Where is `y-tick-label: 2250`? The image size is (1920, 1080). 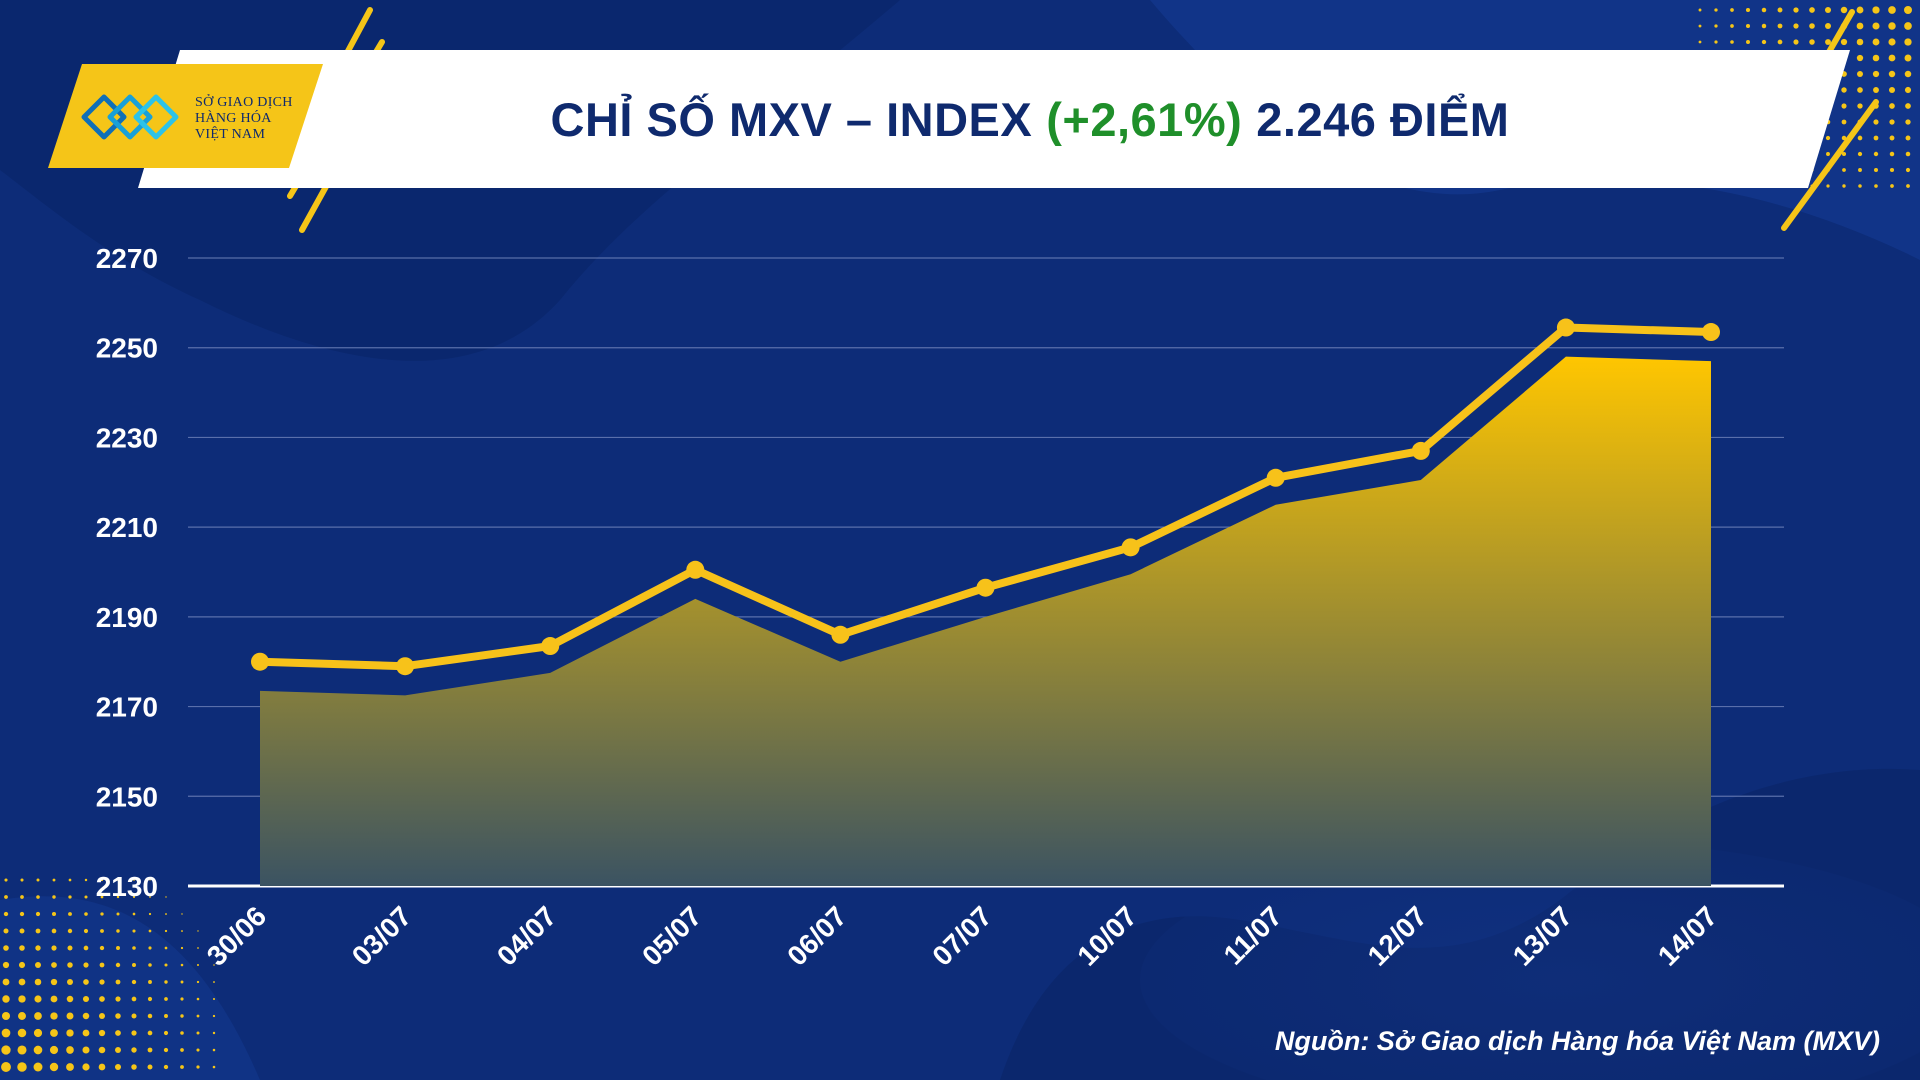
y-tick-label: 2250 is located at coordinates (127, 348).